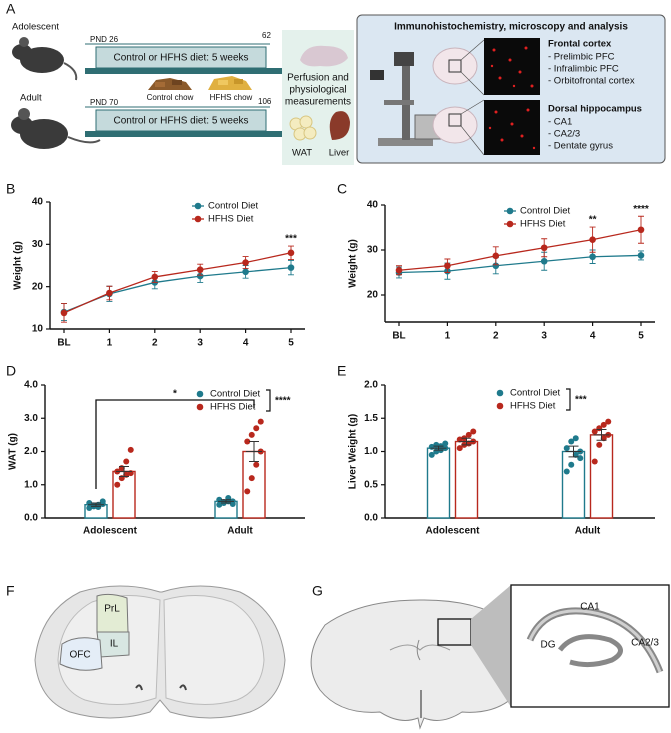  What do you see at coordinates (266, 35) in the screenshot?
I see `timepoint: 62` at bounding box center [266, 35].